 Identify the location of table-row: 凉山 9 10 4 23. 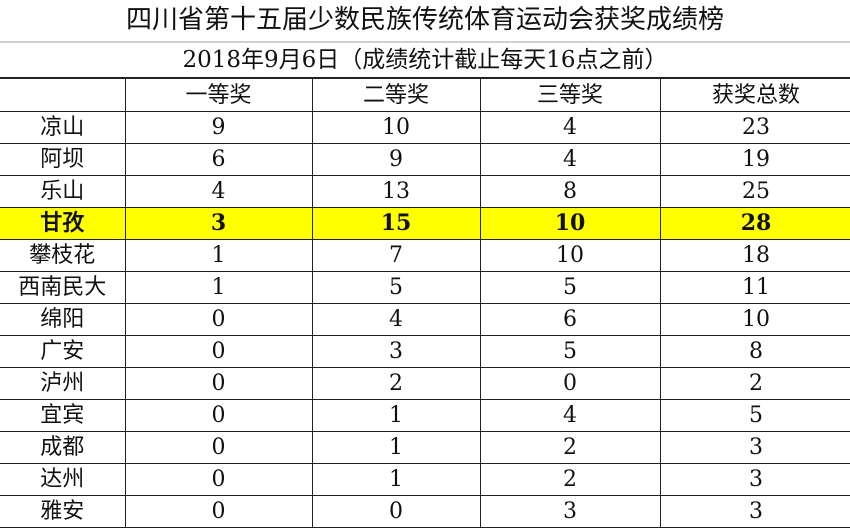
(425, 127).